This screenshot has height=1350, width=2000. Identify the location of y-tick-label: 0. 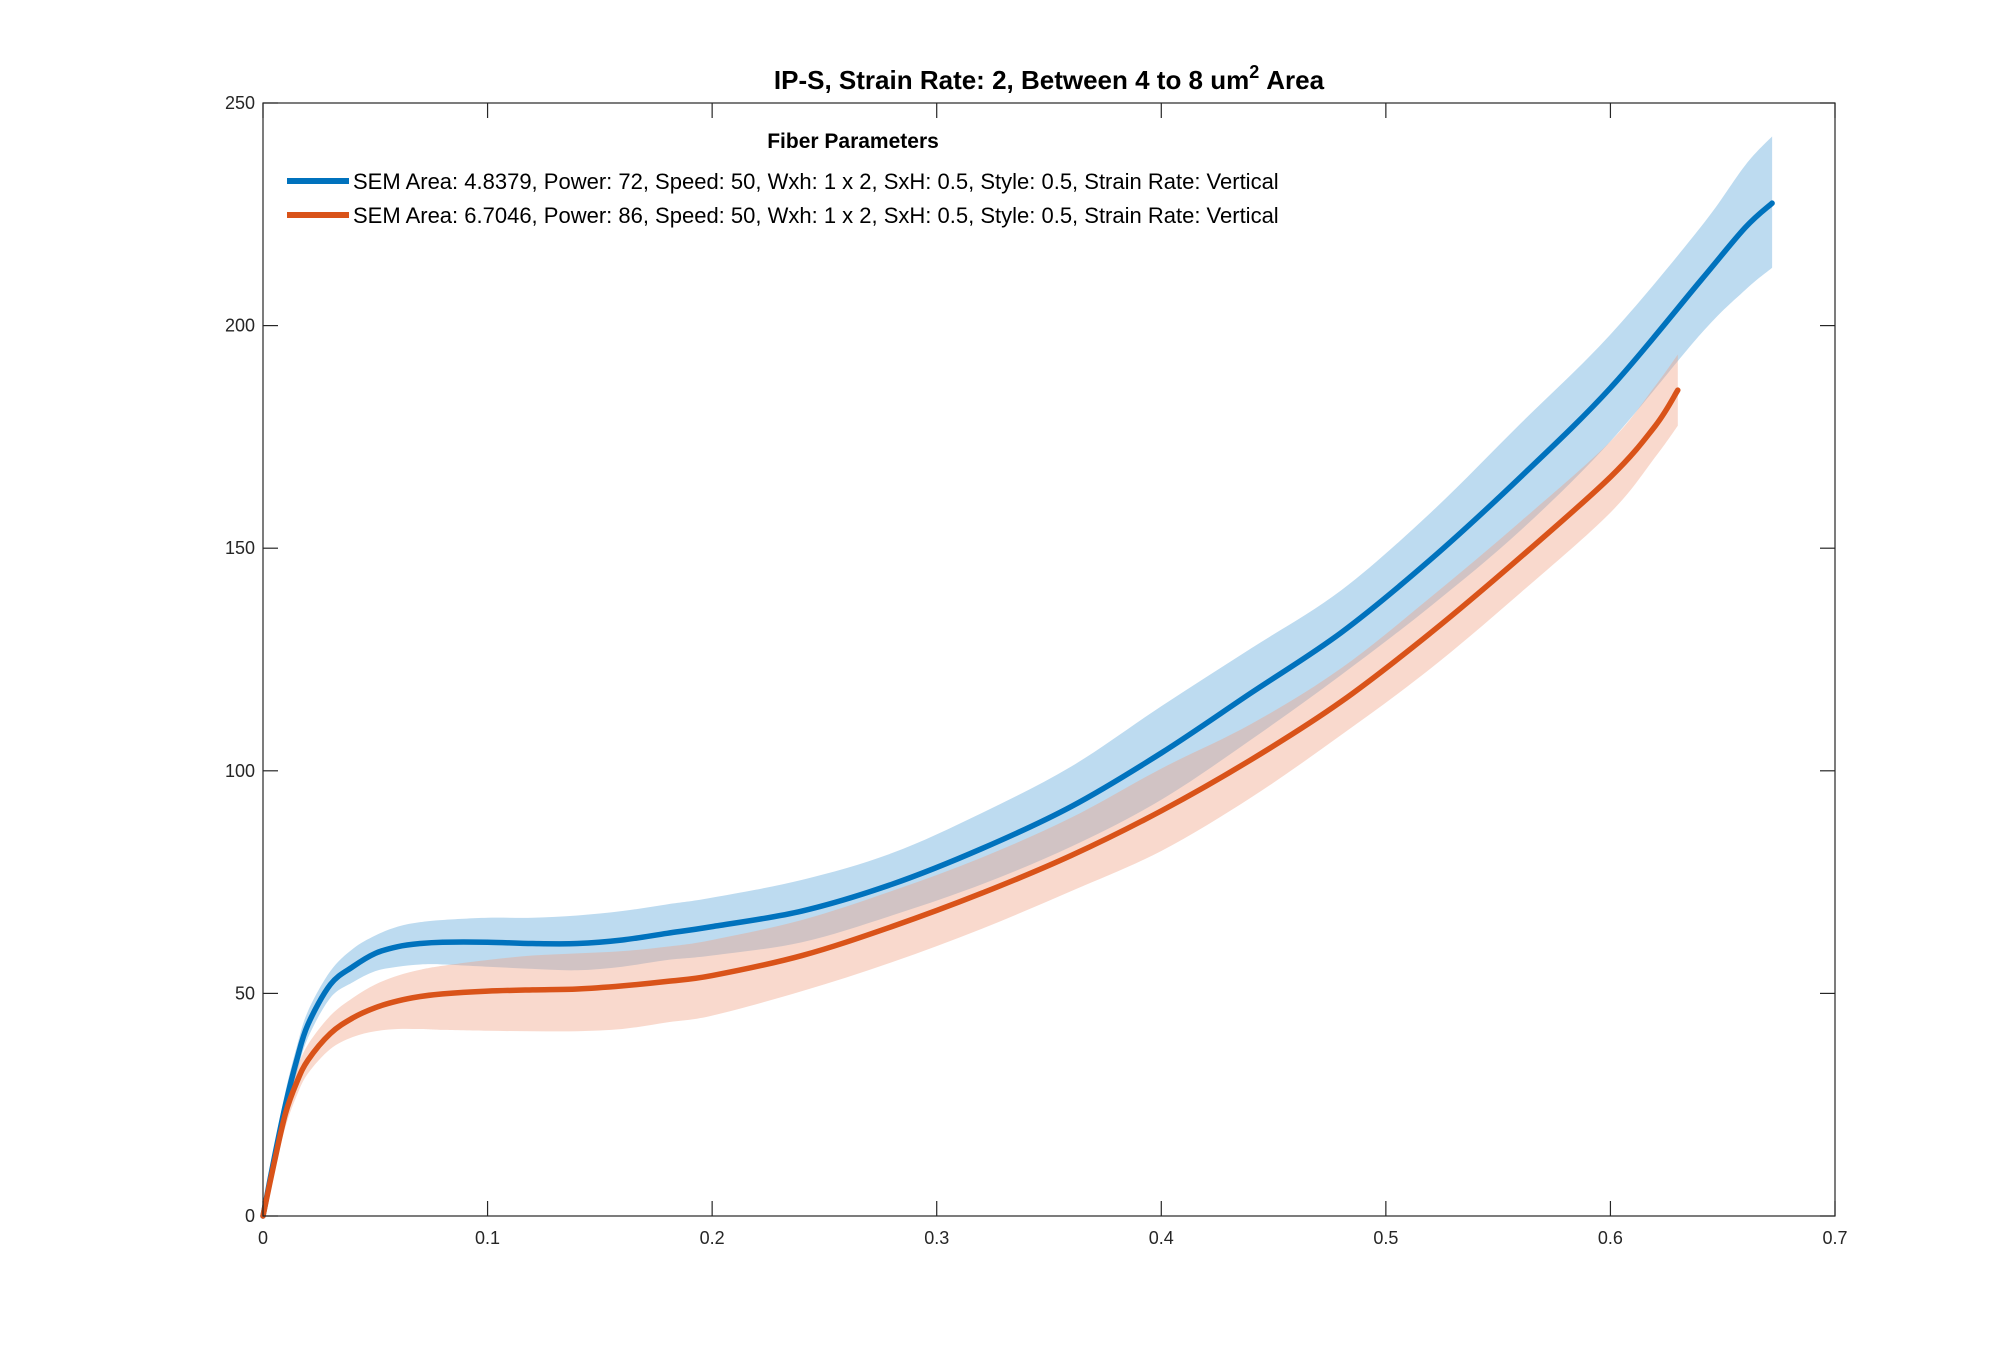
(250, 1216).